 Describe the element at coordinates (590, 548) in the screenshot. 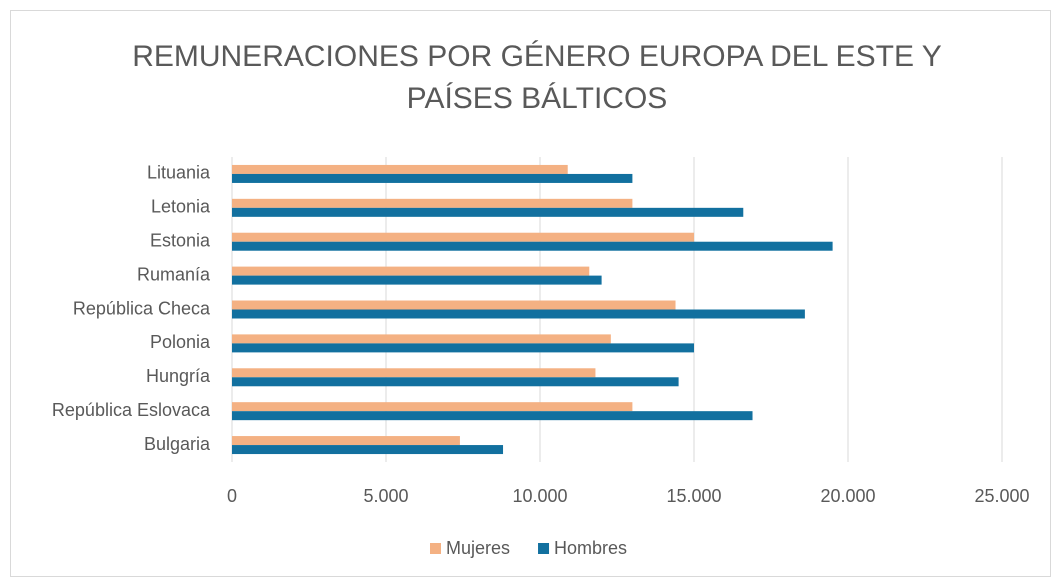

I see `legend-label: Hombres` at that location.